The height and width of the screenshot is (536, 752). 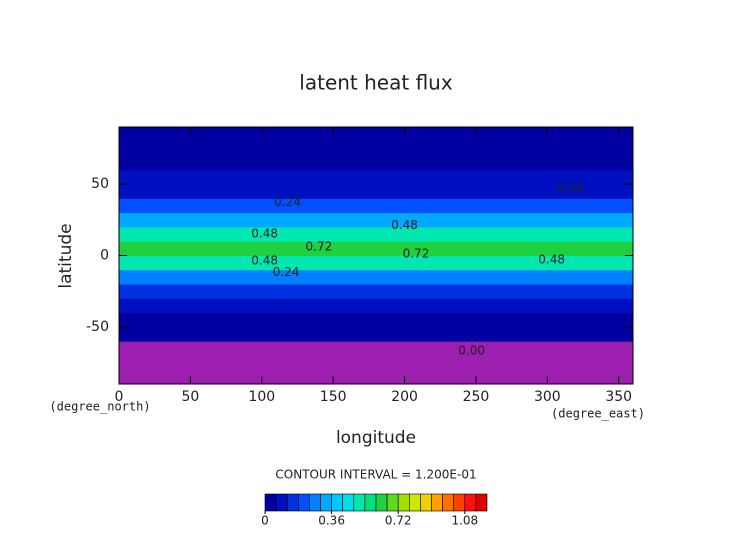 I want to click on y-tick-label: 50, so click(x=100, y=184).